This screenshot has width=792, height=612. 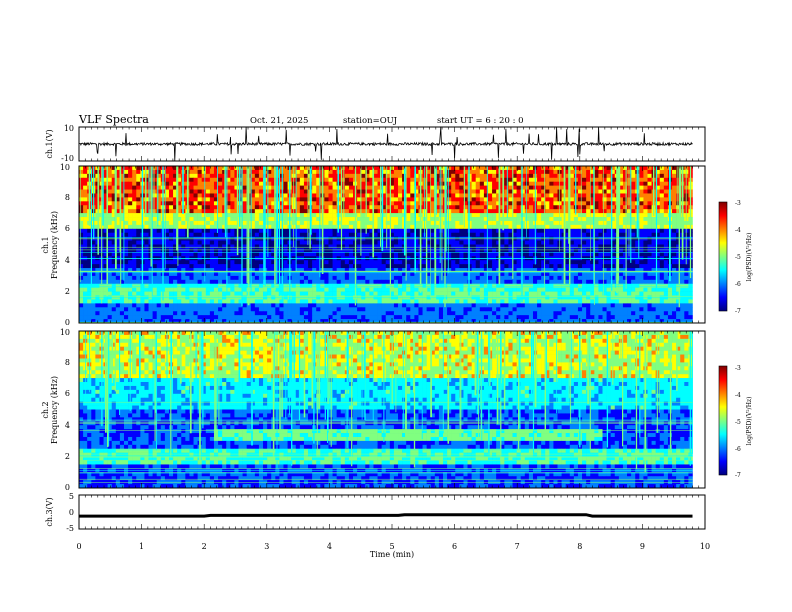 I want to click on figure-title: VLF Spectra, so click(x=113, y=119).